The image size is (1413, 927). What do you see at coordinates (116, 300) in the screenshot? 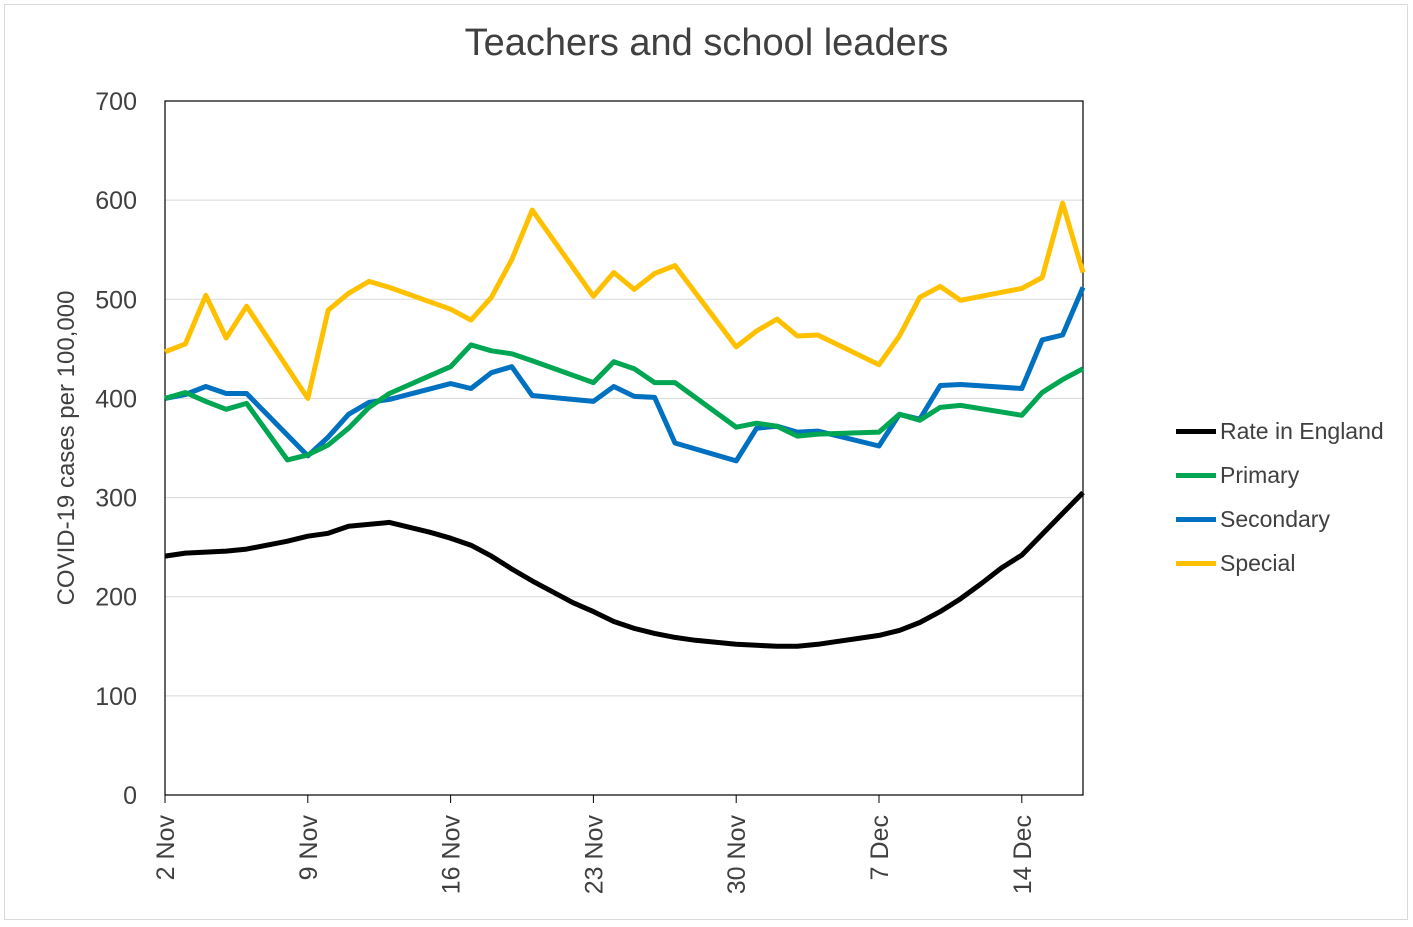
I see `y-tick-label: 500` at bounding box center [116, 300].